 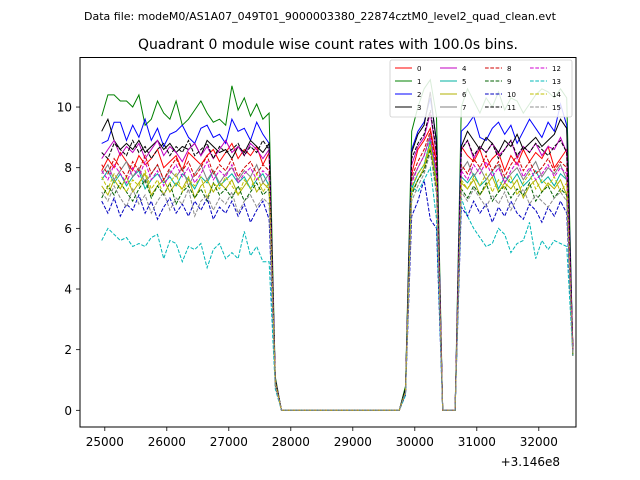 I want to click on y-tick-label: 2, so click(x=68, y=350).